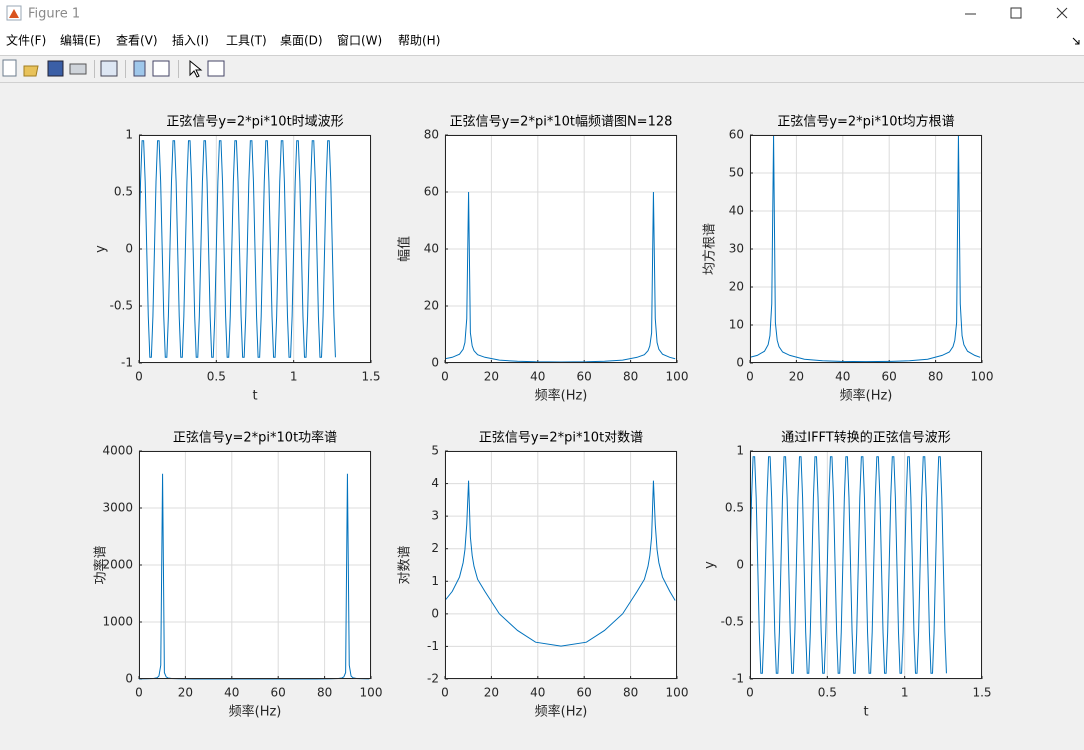  What do you see at coordinates (435, 516) in the screenshot?
I see `y-tick-label: 3` at bounding box center [435, 516].